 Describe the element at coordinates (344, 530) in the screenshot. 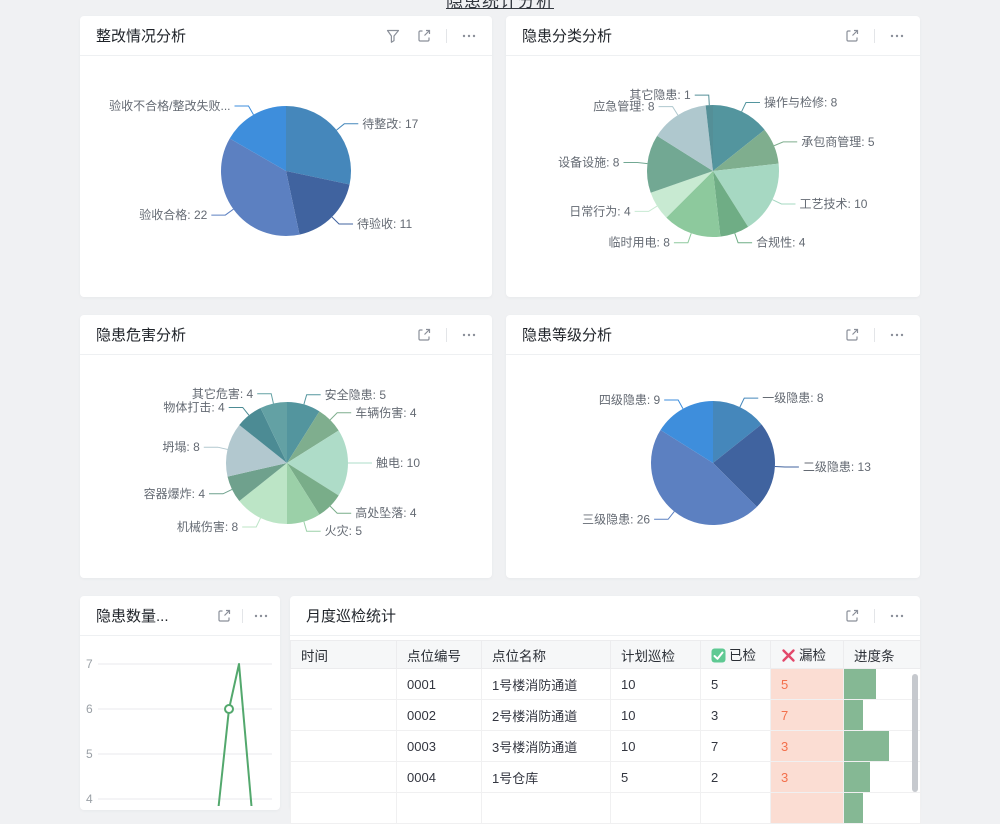

I see `pie-label: 火灾: 5` at that location.